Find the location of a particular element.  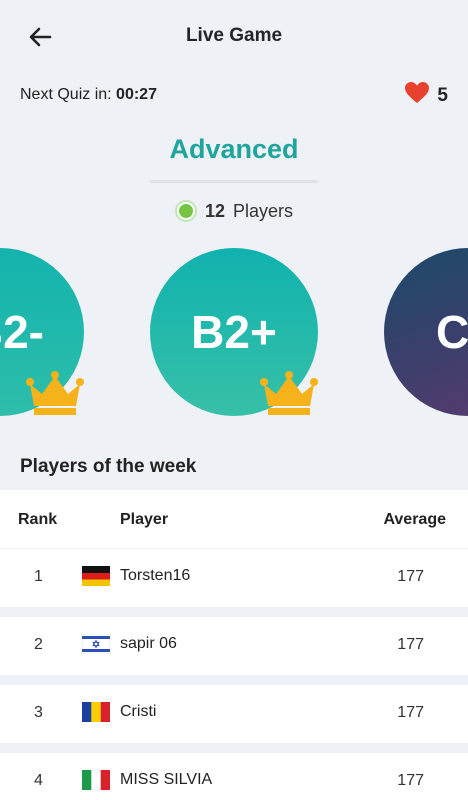

level-circle-label: B2- is located at coordinates (22, 332).